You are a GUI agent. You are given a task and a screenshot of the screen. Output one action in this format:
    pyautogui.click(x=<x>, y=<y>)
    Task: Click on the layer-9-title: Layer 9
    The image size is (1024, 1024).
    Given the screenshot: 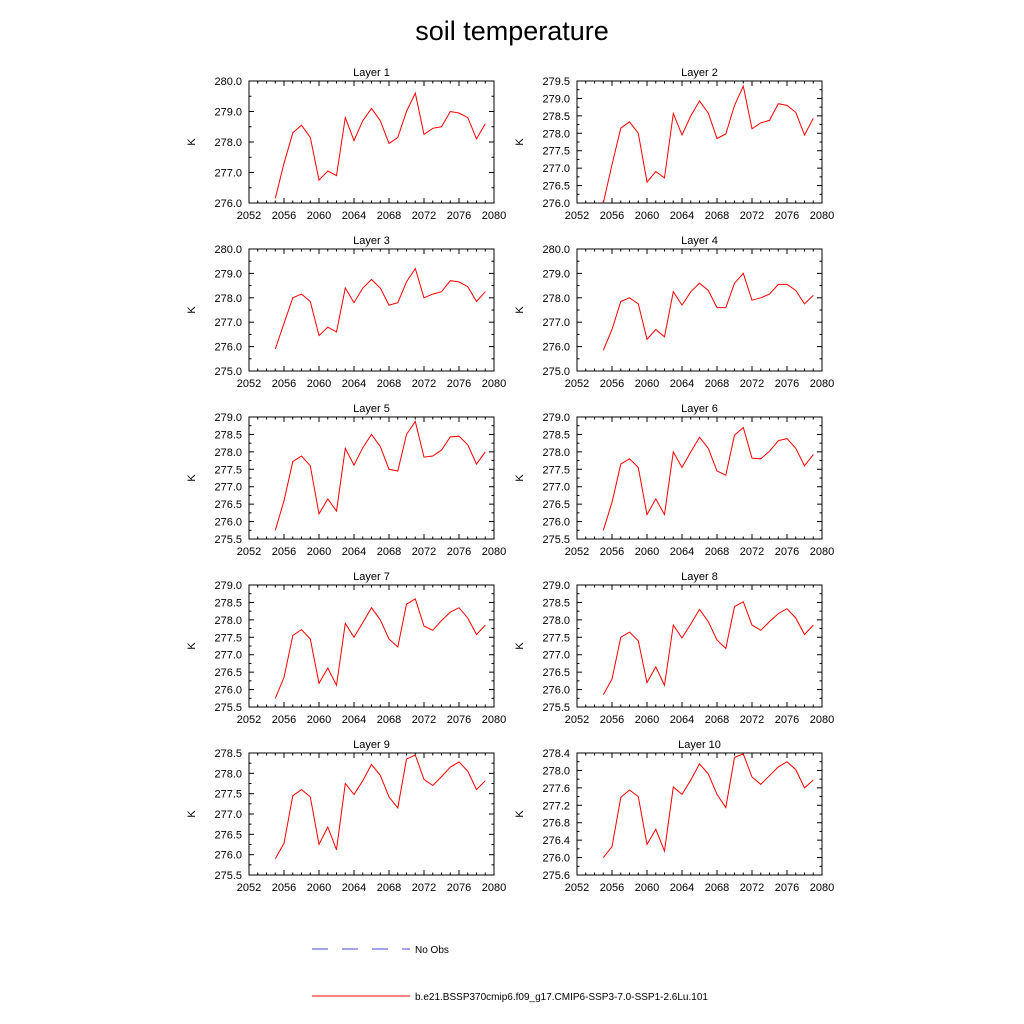 What is the action you would take?
    pyautogui.click(x=371, y=745)
    